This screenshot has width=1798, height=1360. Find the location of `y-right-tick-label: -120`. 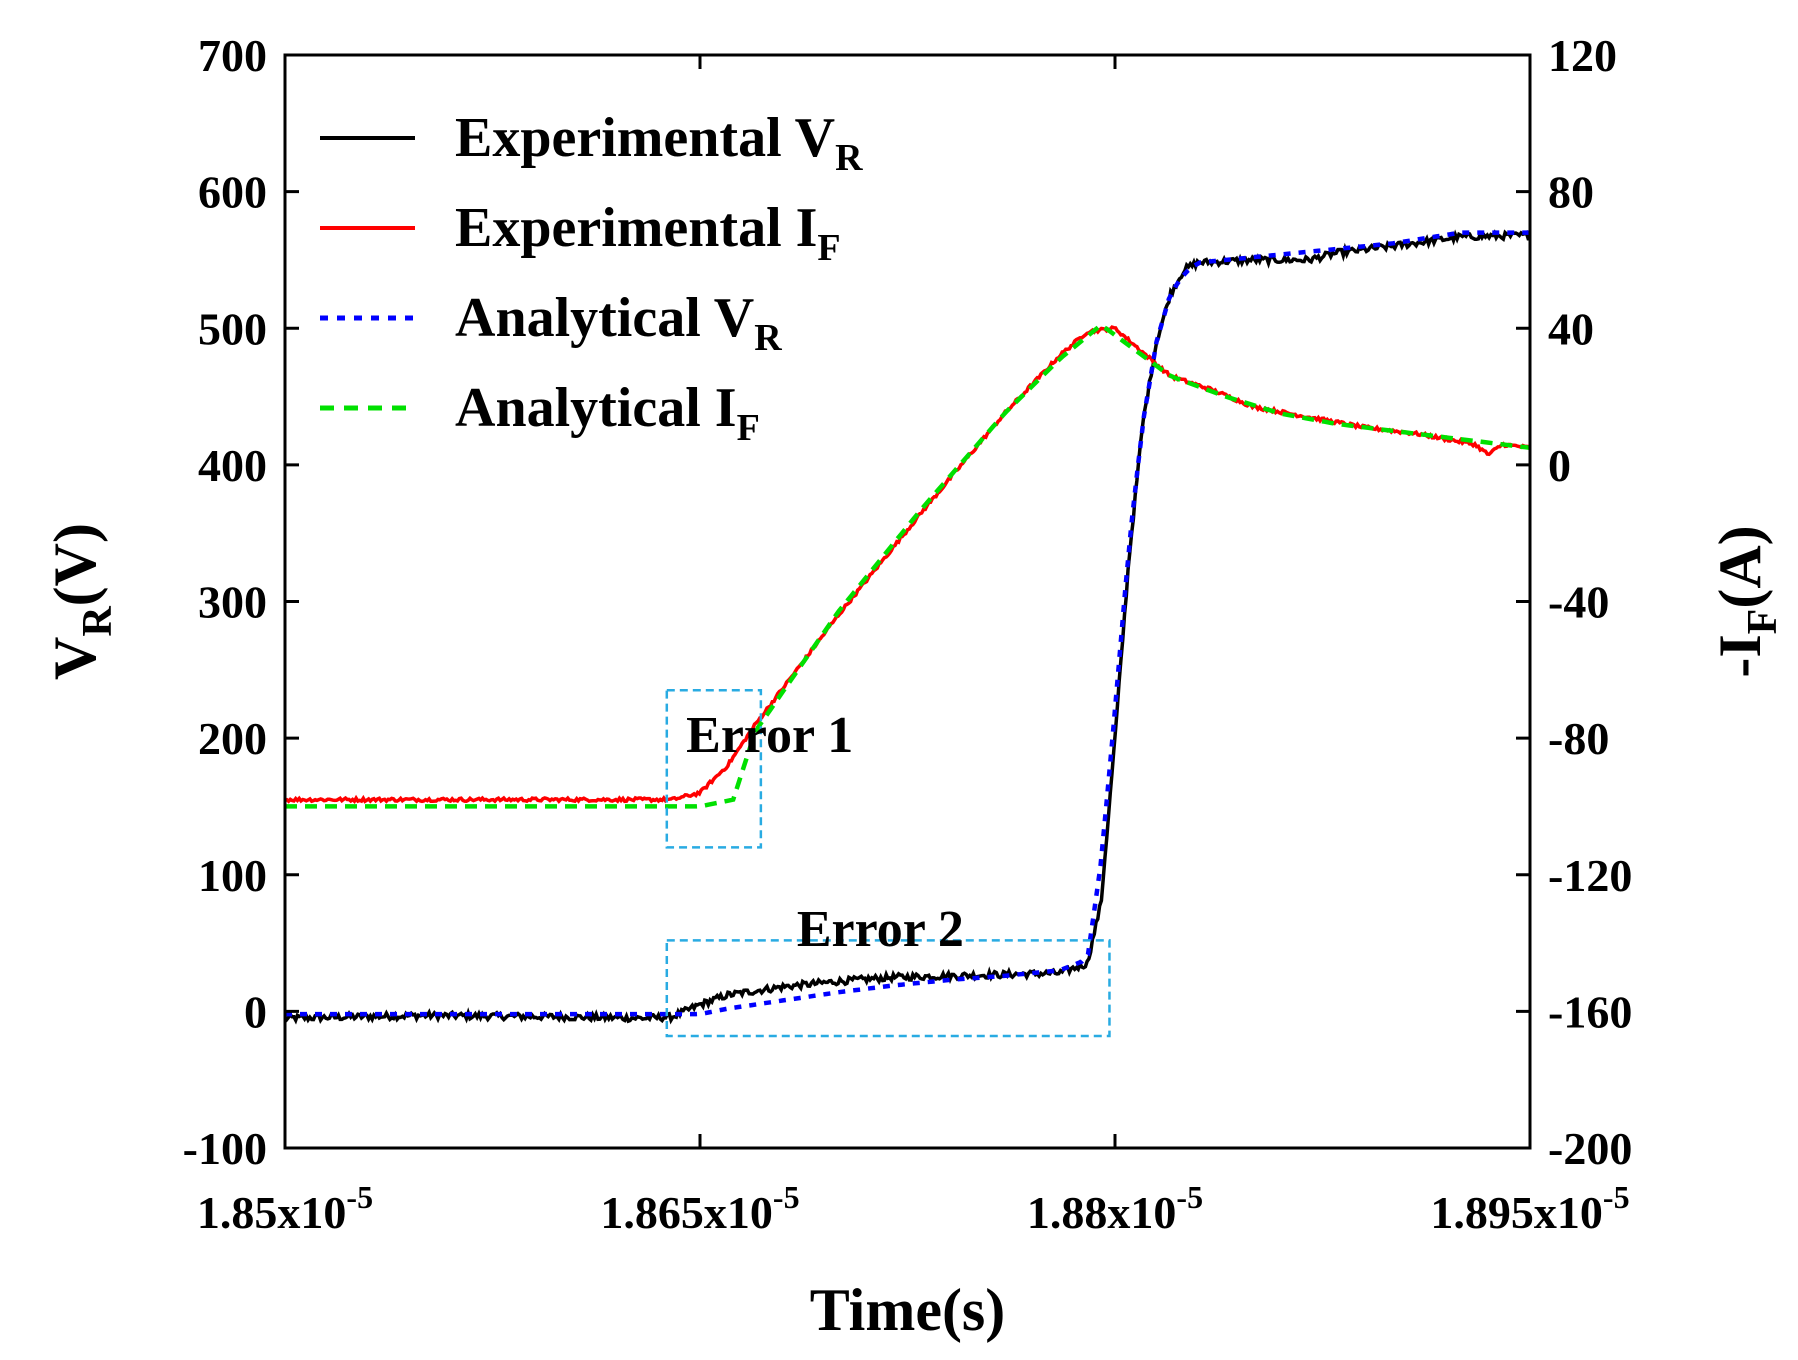

y-right-tick-label: -120 is located at coordinates (1590, 875).